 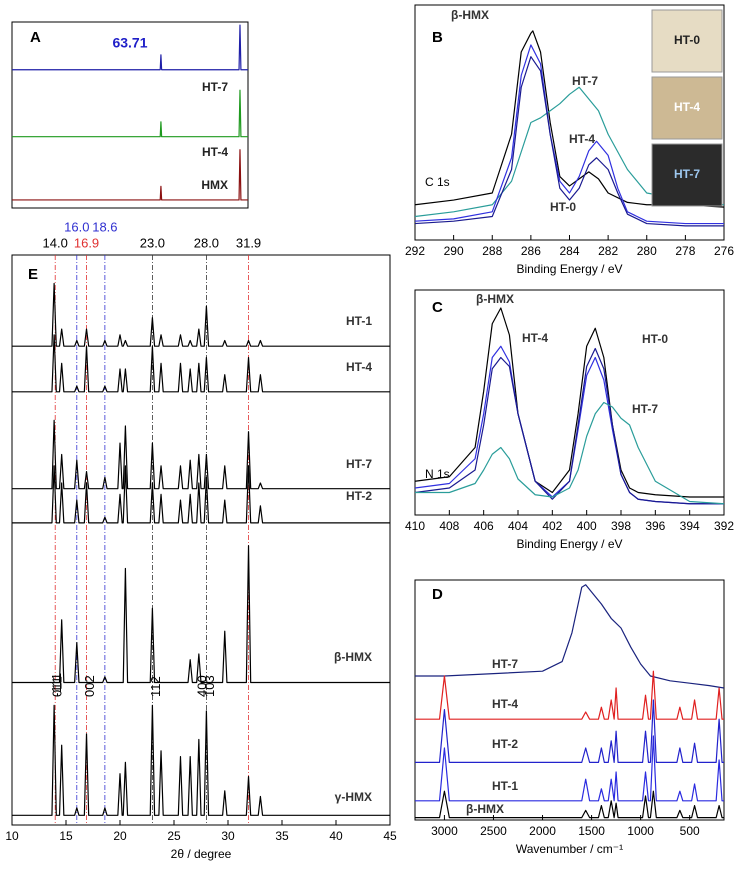 What do you see at coordinates (76, 226) in the screenshot?
I see `reference-label: 16.0` at bounding box center [76, 226].